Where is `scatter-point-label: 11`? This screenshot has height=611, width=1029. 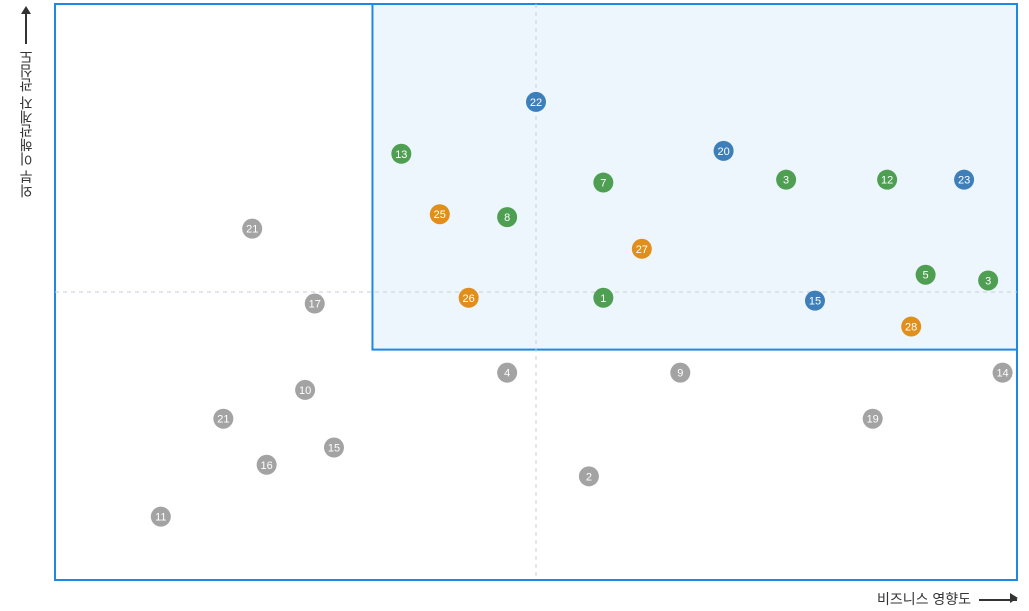 scatter-point-label: 11 is located at coordinates (160, 518).